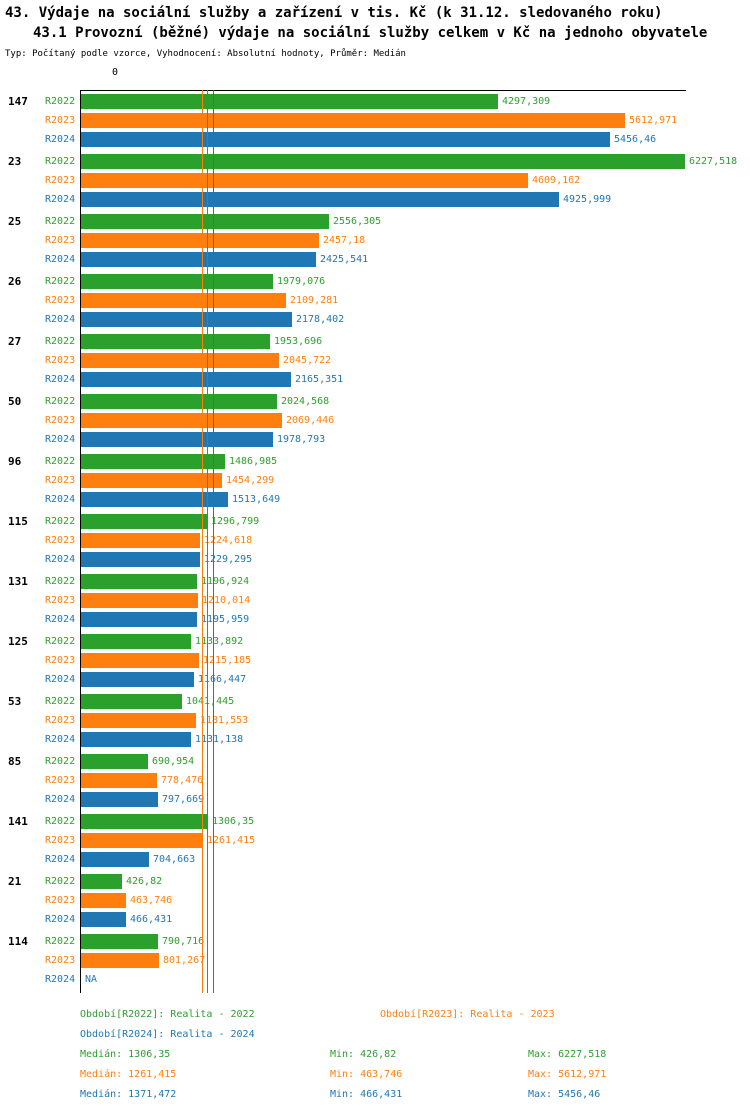  I want to click on group-label: 50, so click(15, 401).